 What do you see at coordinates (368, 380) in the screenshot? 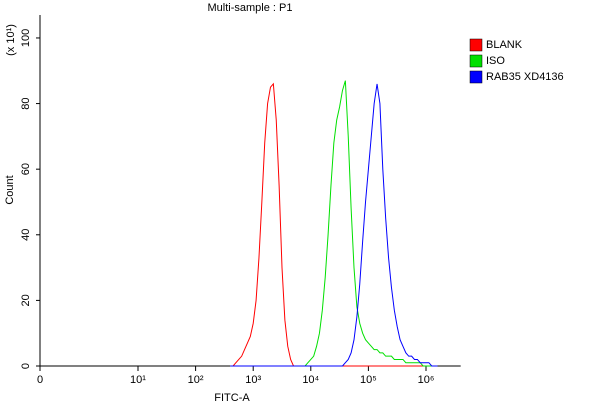
I see `x-tick-label: 10⁵` at bounding box center [368, 380].